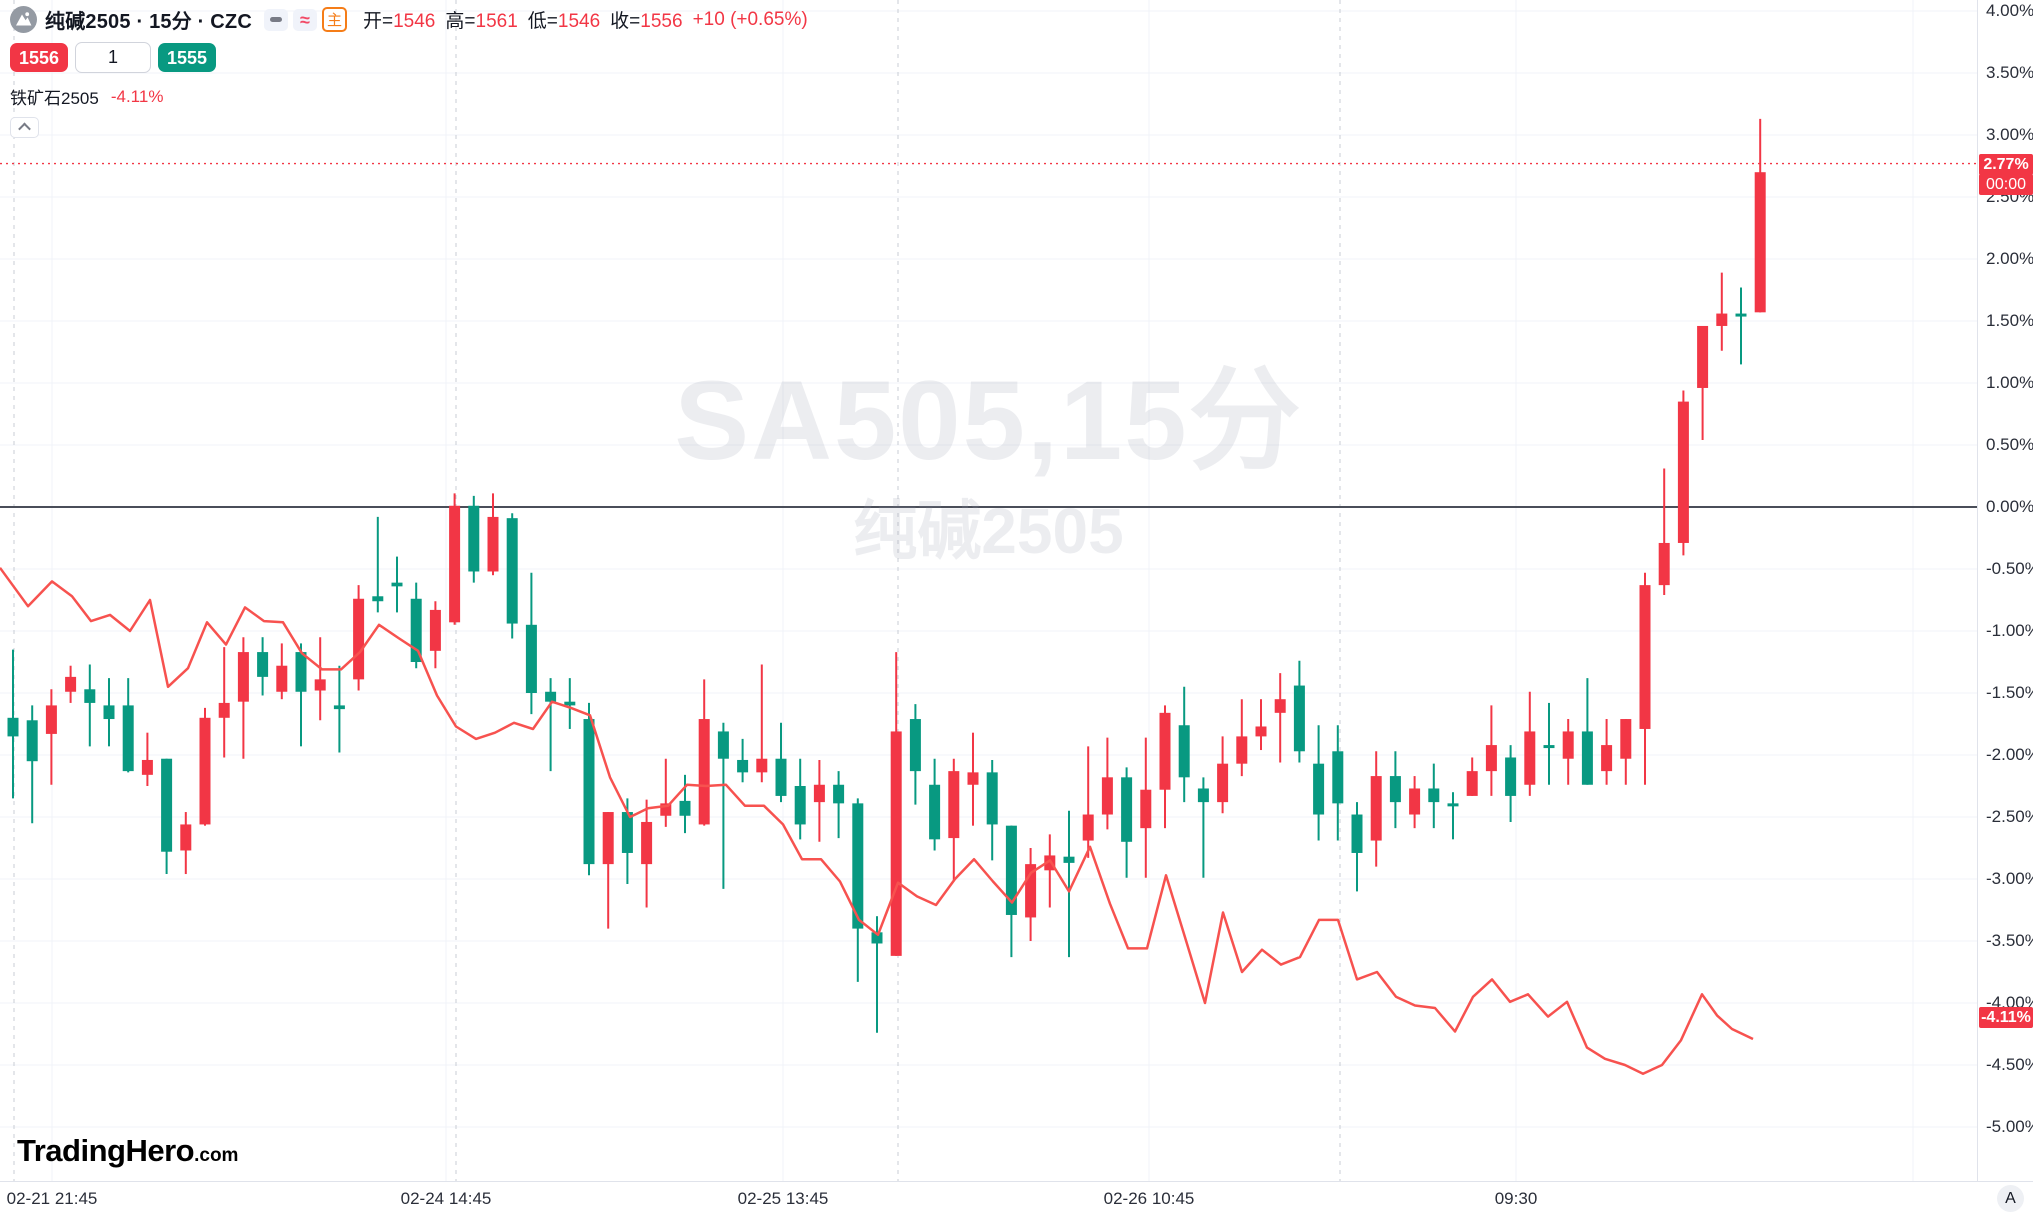 The height and width of the screenshot is (1215, 2033). Describe the element at coordinates (187, 57) in the screenshot. I see `buy-price-button: 1555` at that location.